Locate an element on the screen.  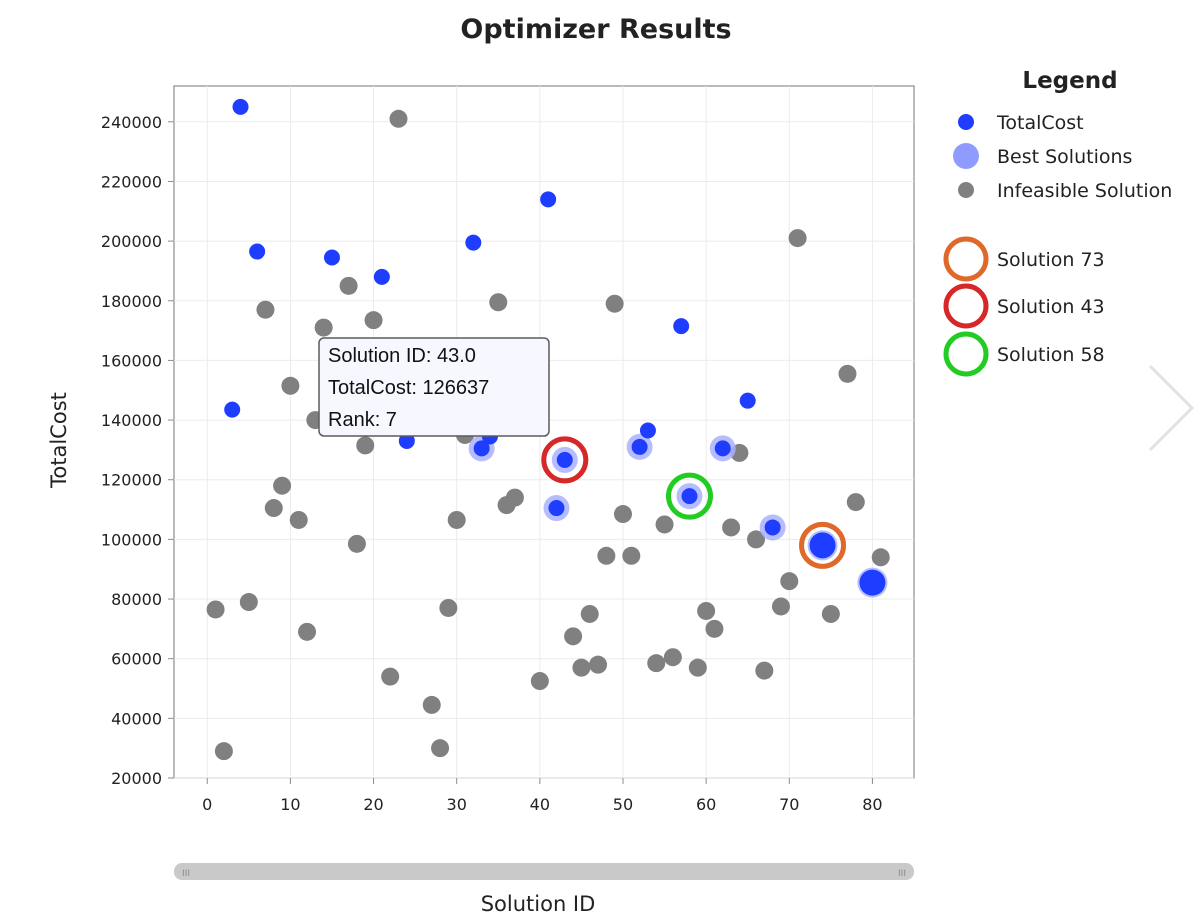
y-tick-label: 80000 is located at coordinates (136, 599).